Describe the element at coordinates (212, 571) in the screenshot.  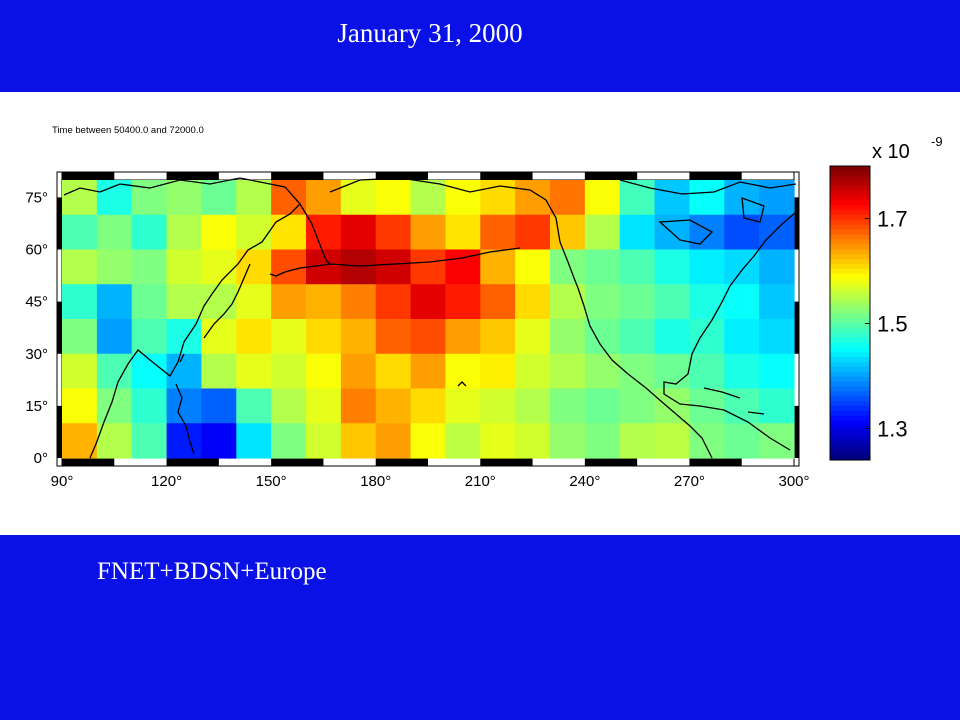
I see `network-label: FNET+BDSN+Europe` at that location.